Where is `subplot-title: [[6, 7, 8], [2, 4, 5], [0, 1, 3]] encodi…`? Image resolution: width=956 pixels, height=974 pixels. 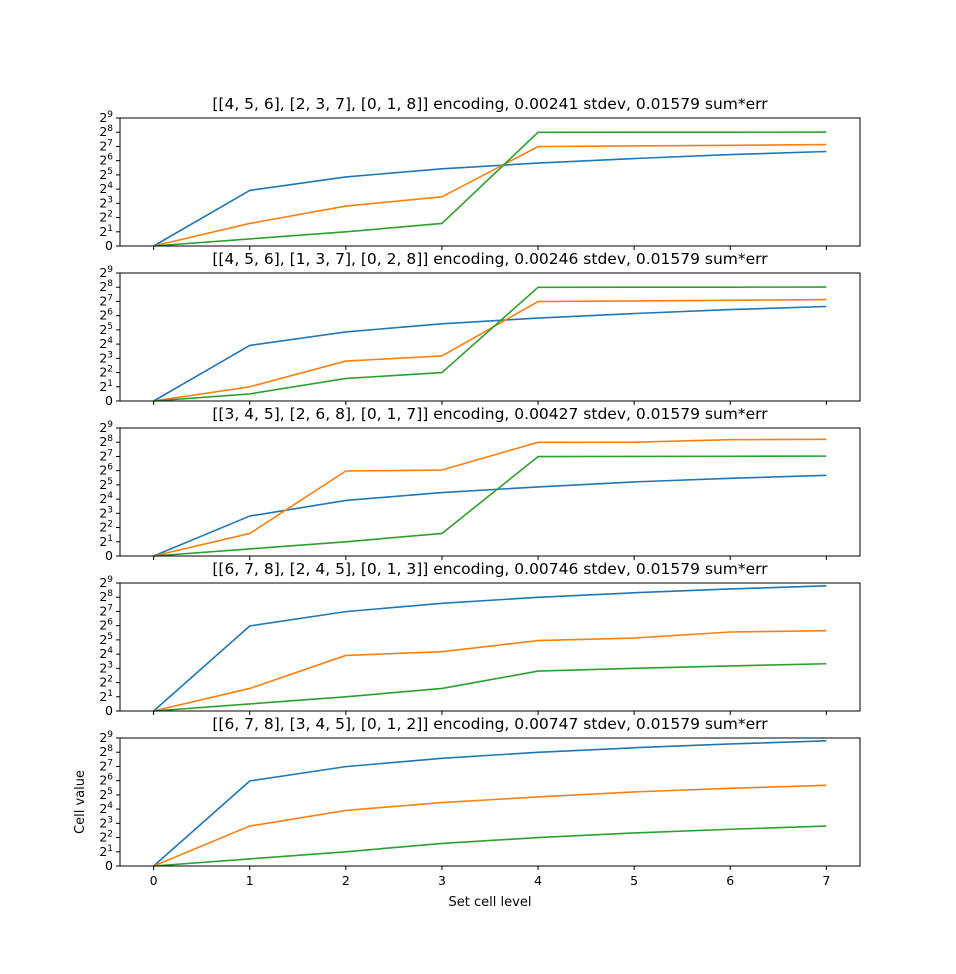
subplot-title: [[6, 7, 8], [2, 4, 5], [0, 1, 3]] encodi… is located at coordinates (490, 569).